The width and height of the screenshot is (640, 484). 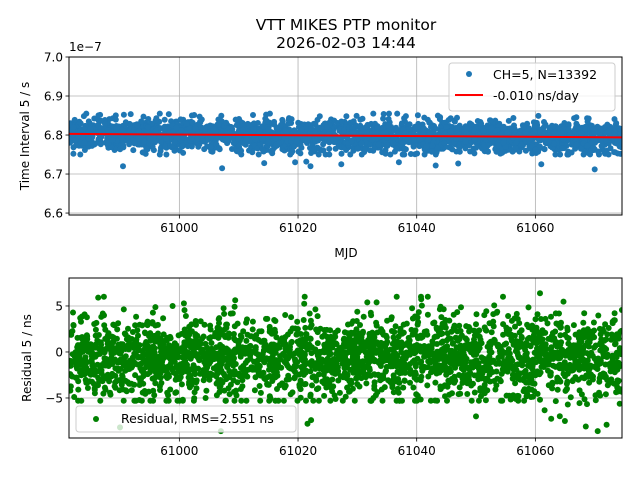 What do you see at coordinates (417, 228) in the screenshot?
I see `x-tick-label: 61040` at bounding box center [417, 228].